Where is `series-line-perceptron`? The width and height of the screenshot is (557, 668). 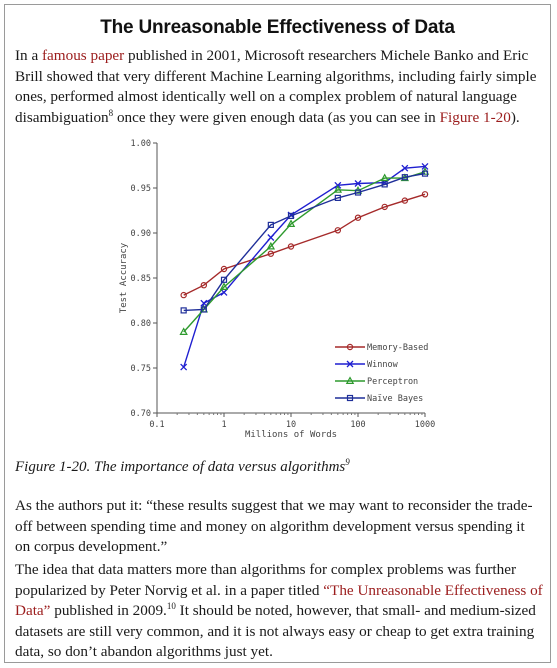
series-line-perceptron is located at coordinates (304, 252).